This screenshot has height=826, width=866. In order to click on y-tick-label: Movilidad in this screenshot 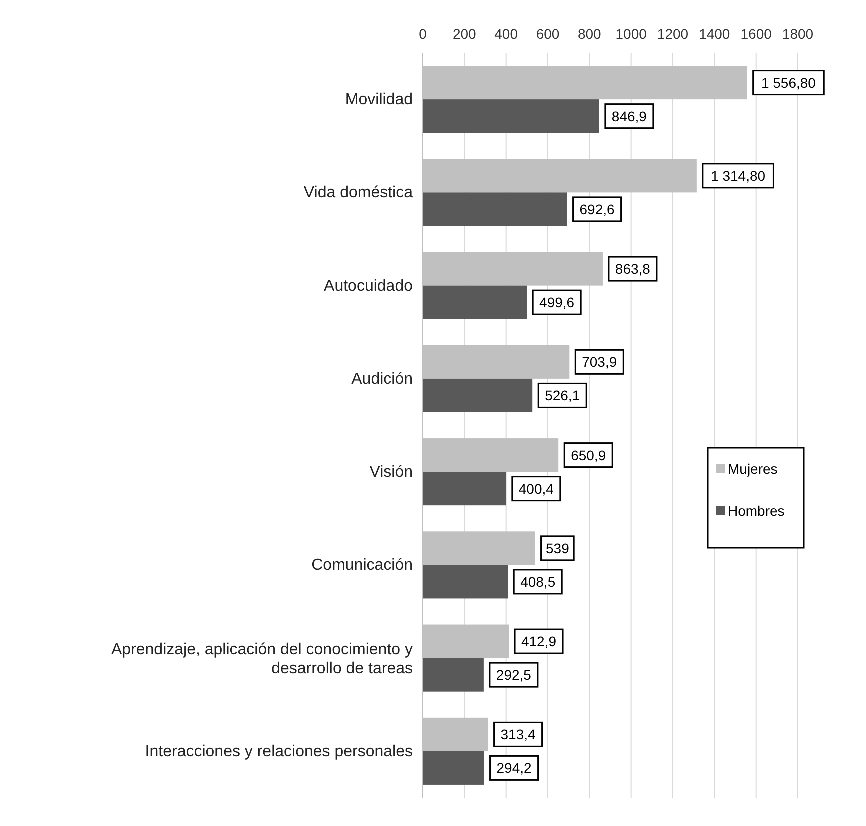, I will do `click(379, 100)`.